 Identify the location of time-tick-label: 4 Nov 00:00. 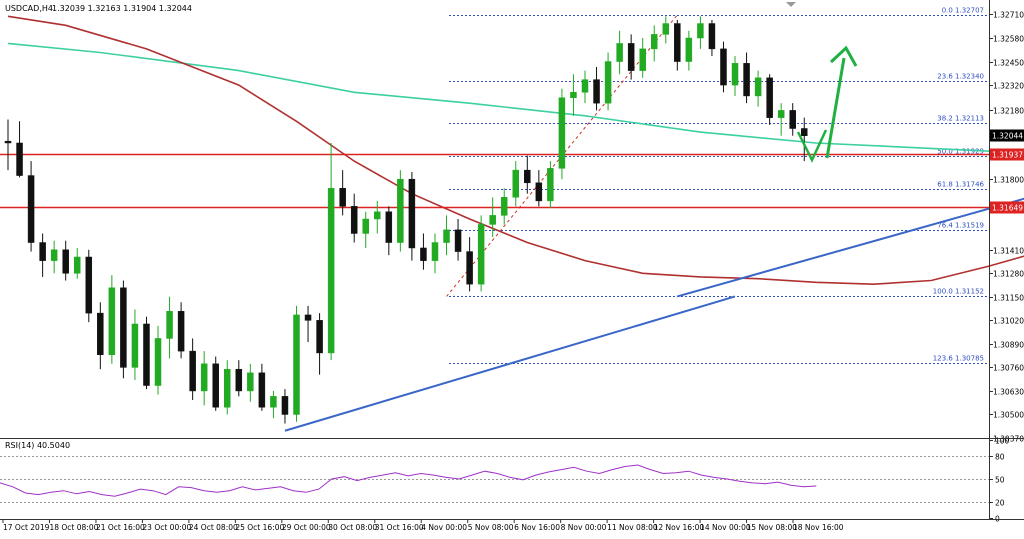
(444, 527).